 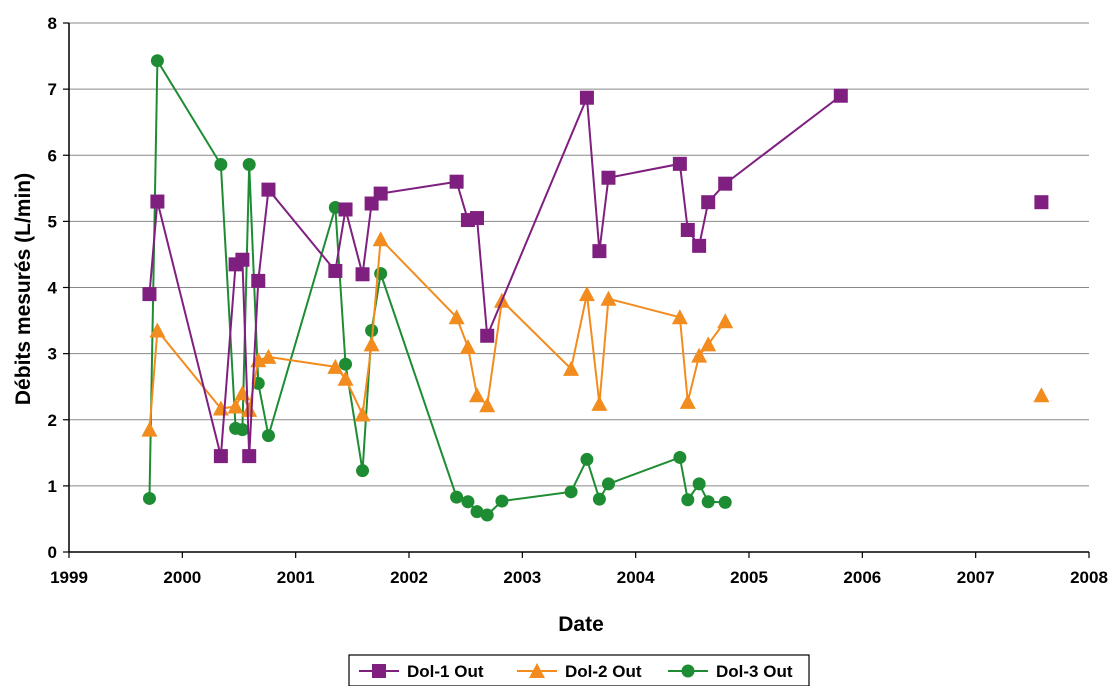 What do you see at coordinates (603, 671) in the screenshot?
I see `legend-label: Dol-2 Out` at bounding box center [603, 671].